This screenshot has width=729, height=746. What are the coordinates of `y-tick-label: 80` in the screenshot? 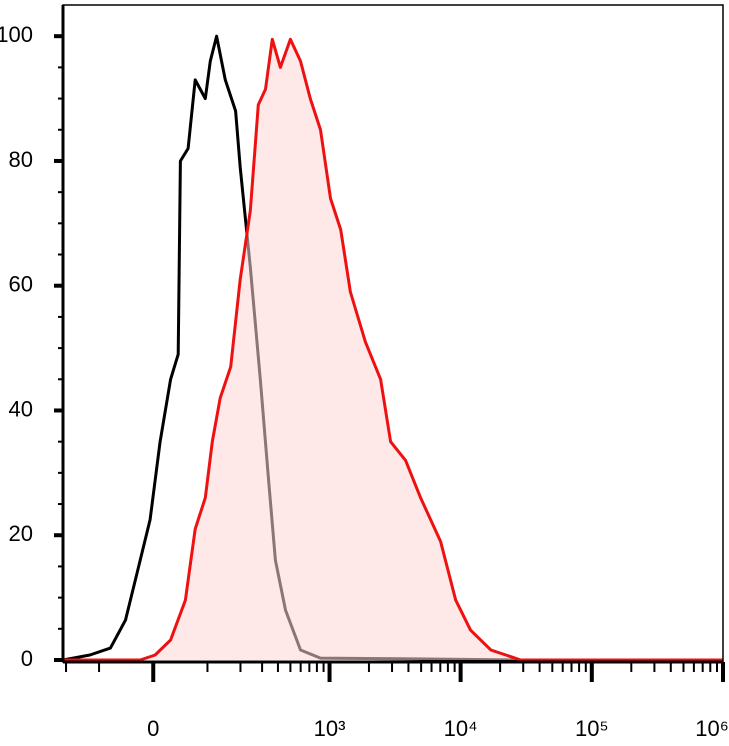 It's located at (21, 159).